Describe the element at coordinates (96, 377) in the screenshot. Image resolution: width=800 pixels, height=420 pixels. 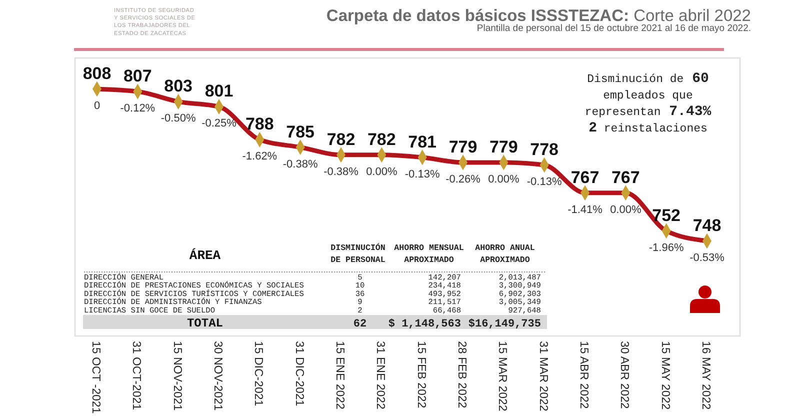
I see `x-tick-label: 15 OCT -2021` at that location.